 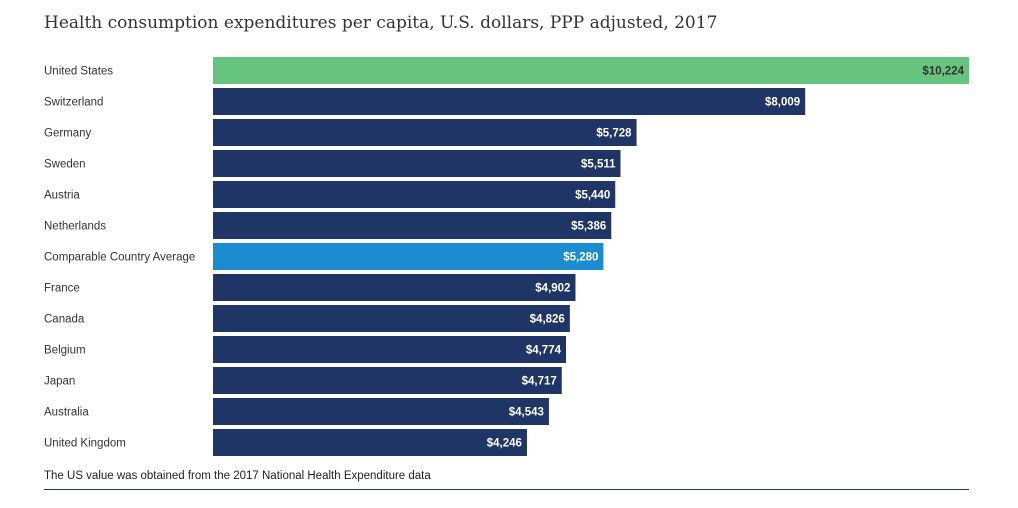 I want to click on bar-austria, so click(x=414, y=194).